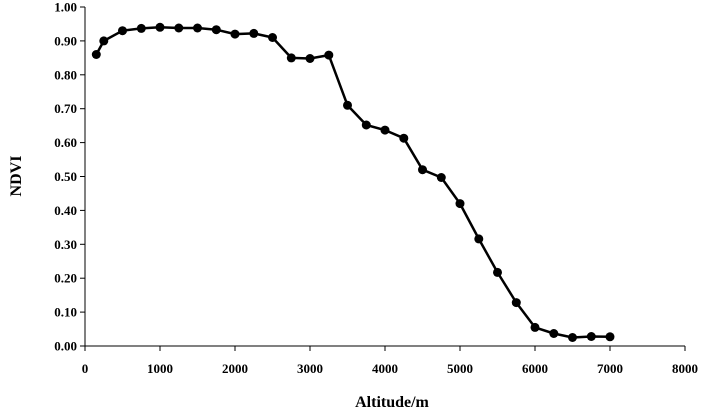 The height and width of the screenshot is (416, 704). I want to click on y-tick-label: 0.50, so click(65, 176).